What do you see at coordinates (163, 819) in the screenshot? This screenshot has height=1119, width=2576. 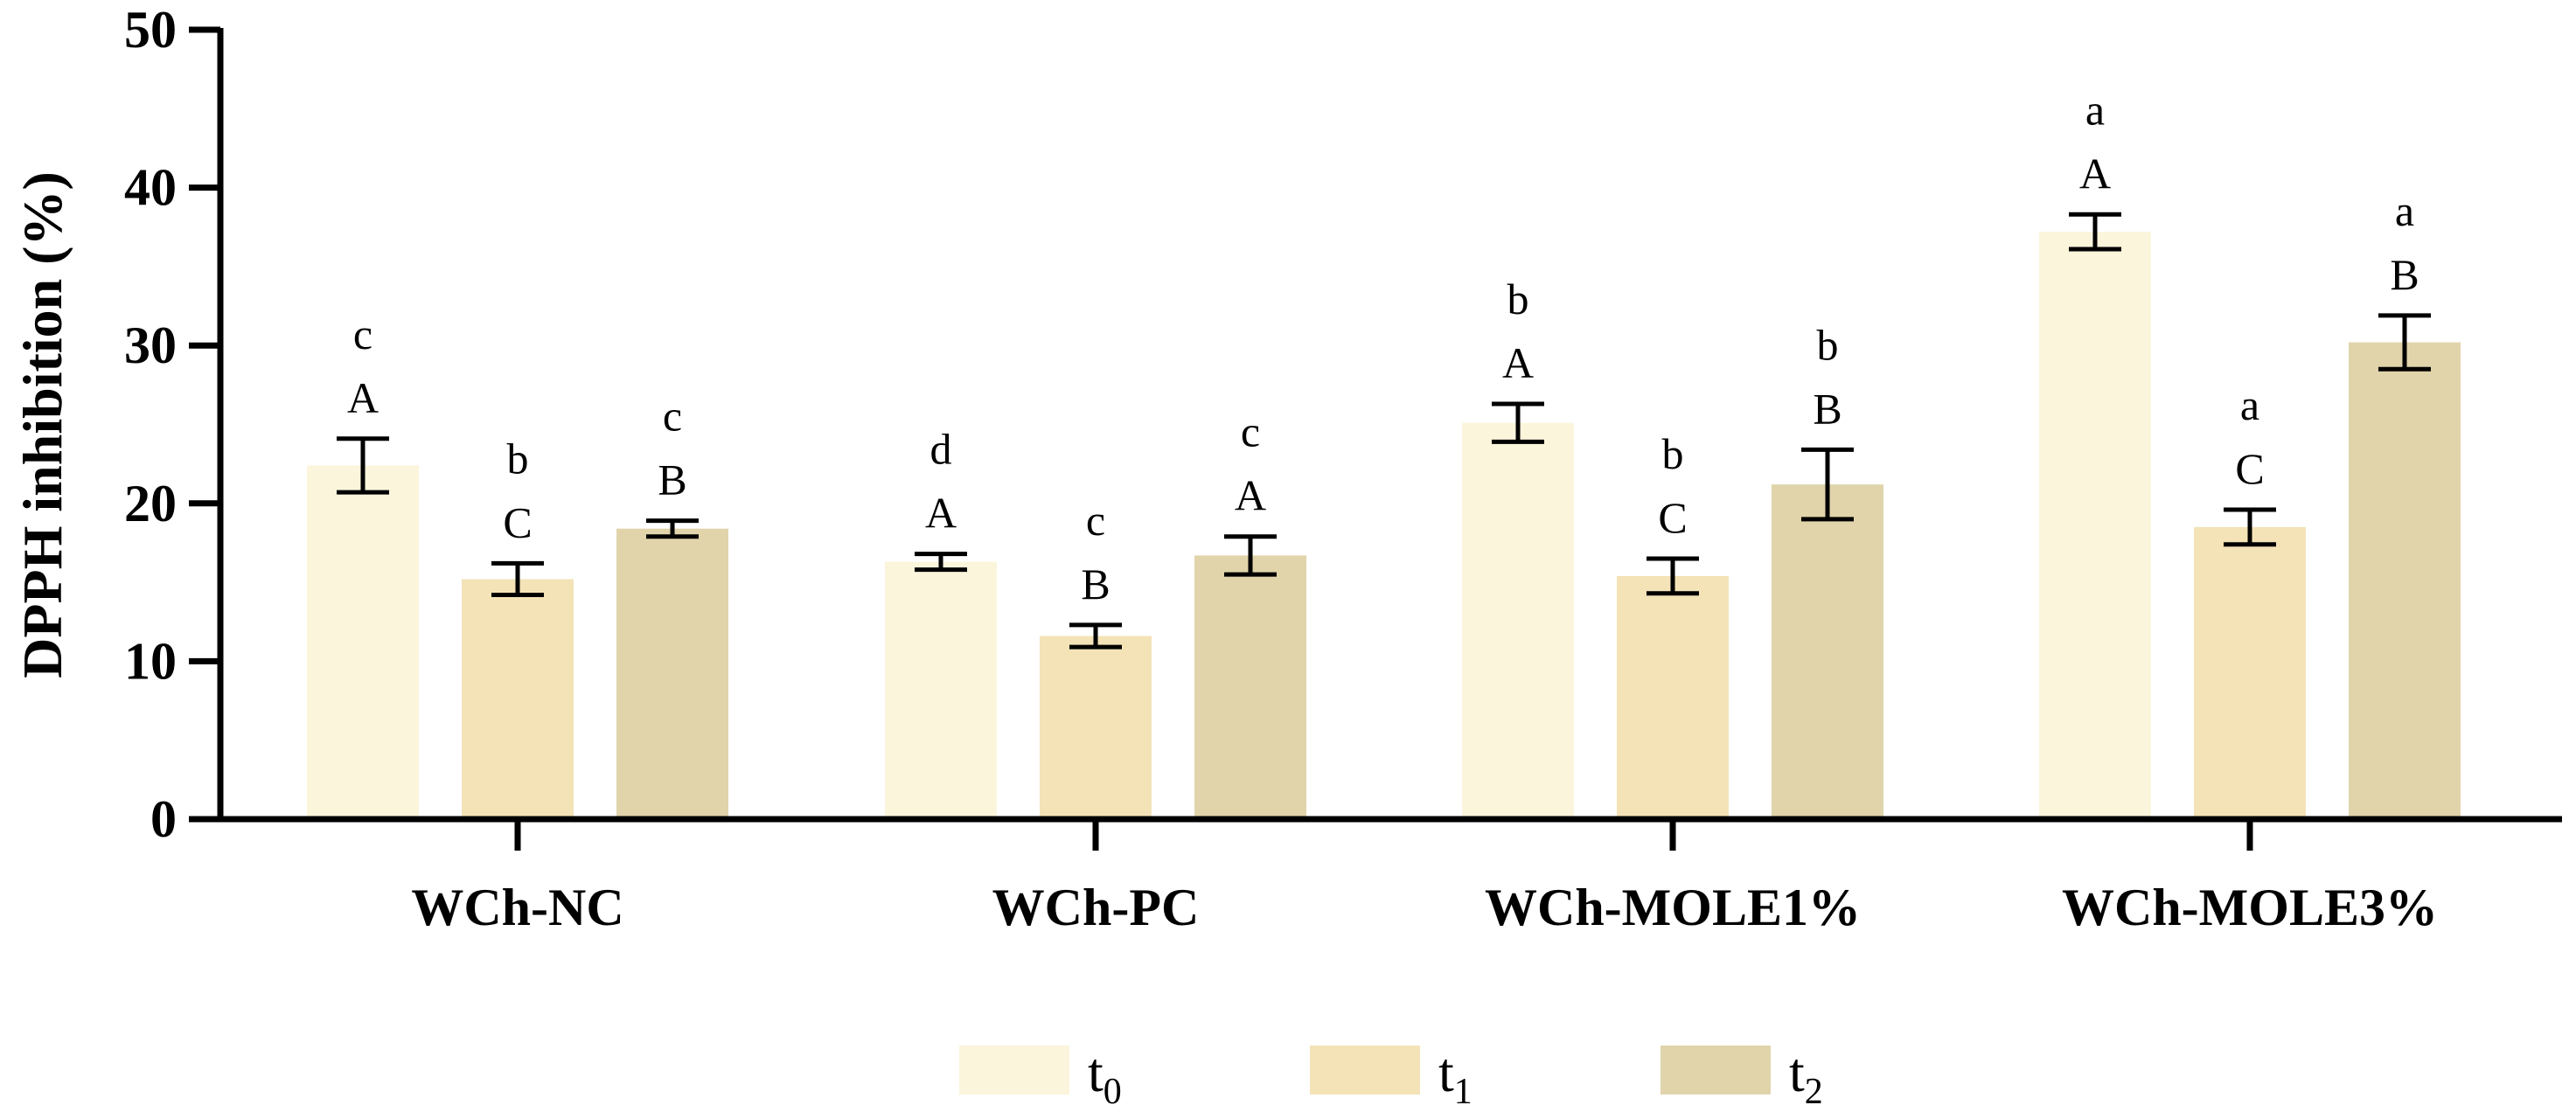 I see `y-tick-label: 0` at bounding box center [163, 819].